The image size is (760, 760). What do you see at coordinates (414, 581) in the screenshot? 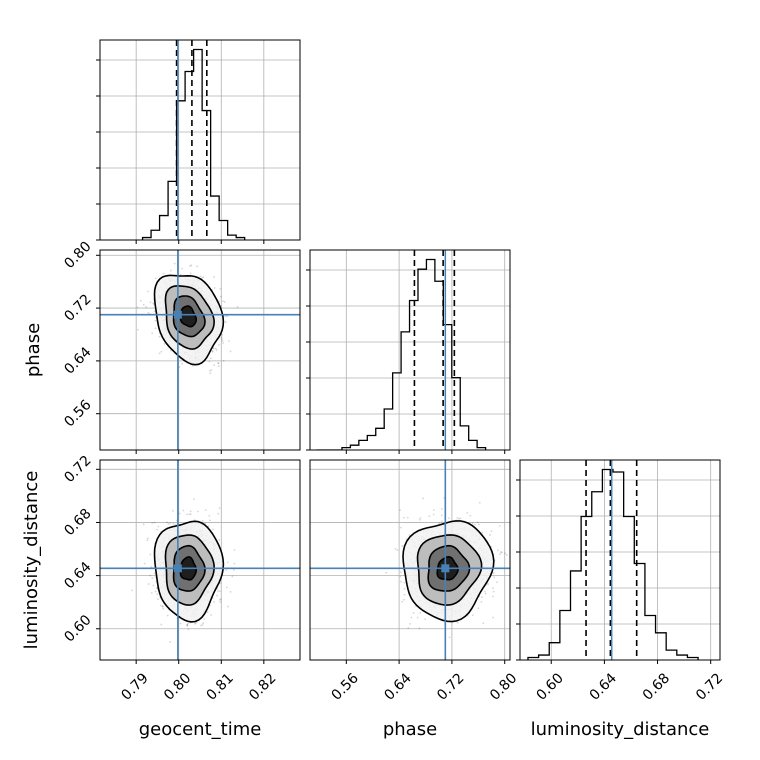
I see `panel-luminosity-distance-vs-phase: 0.56 0.64 0.72 0.80` at bounding box center [414, 581].